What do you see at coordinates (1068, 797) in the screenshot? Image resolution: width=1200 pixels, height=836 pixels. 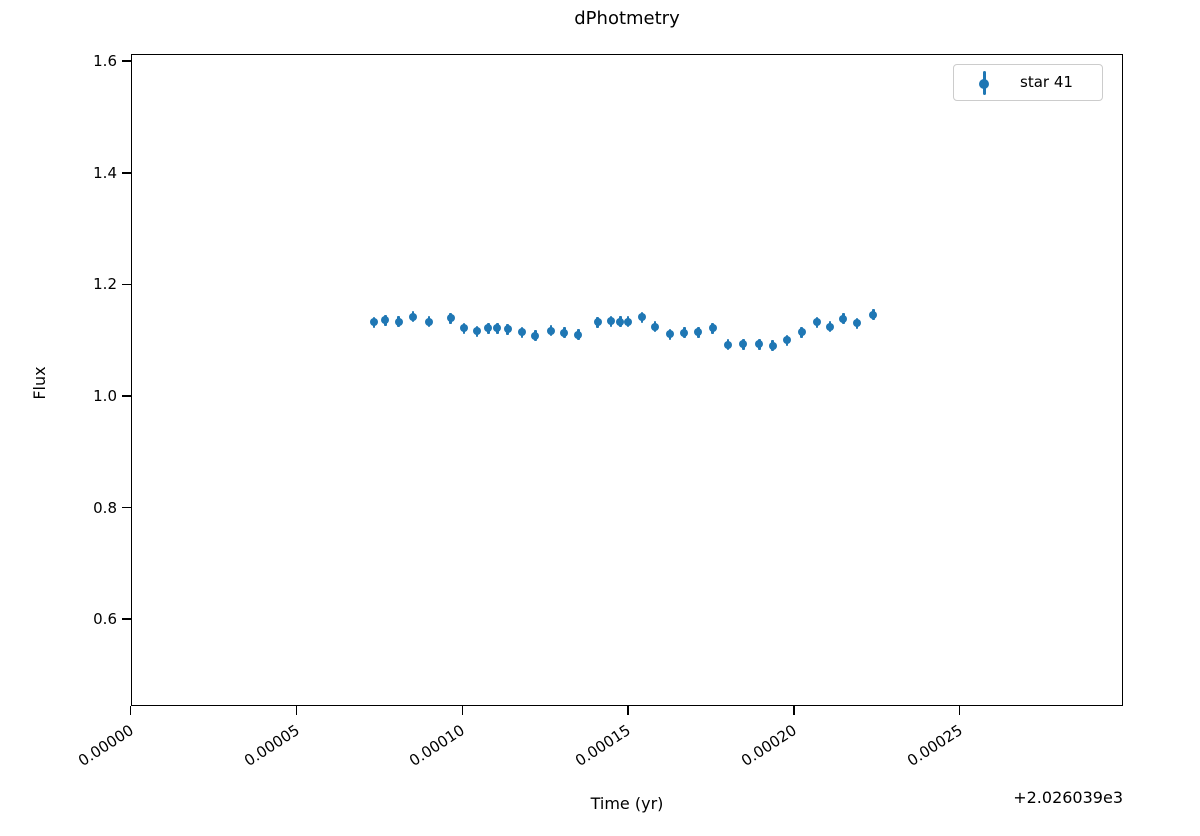 I see `x-axis-offset-text: +2.026039e3` at bounding box center [1068, 797].